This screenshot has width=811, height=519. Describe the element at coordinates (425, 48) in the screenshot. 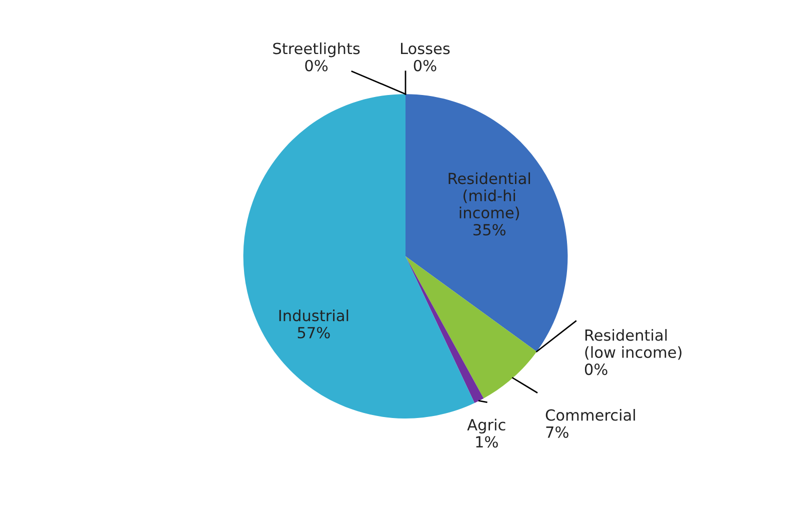

I see `category-label: Losses` at that location.